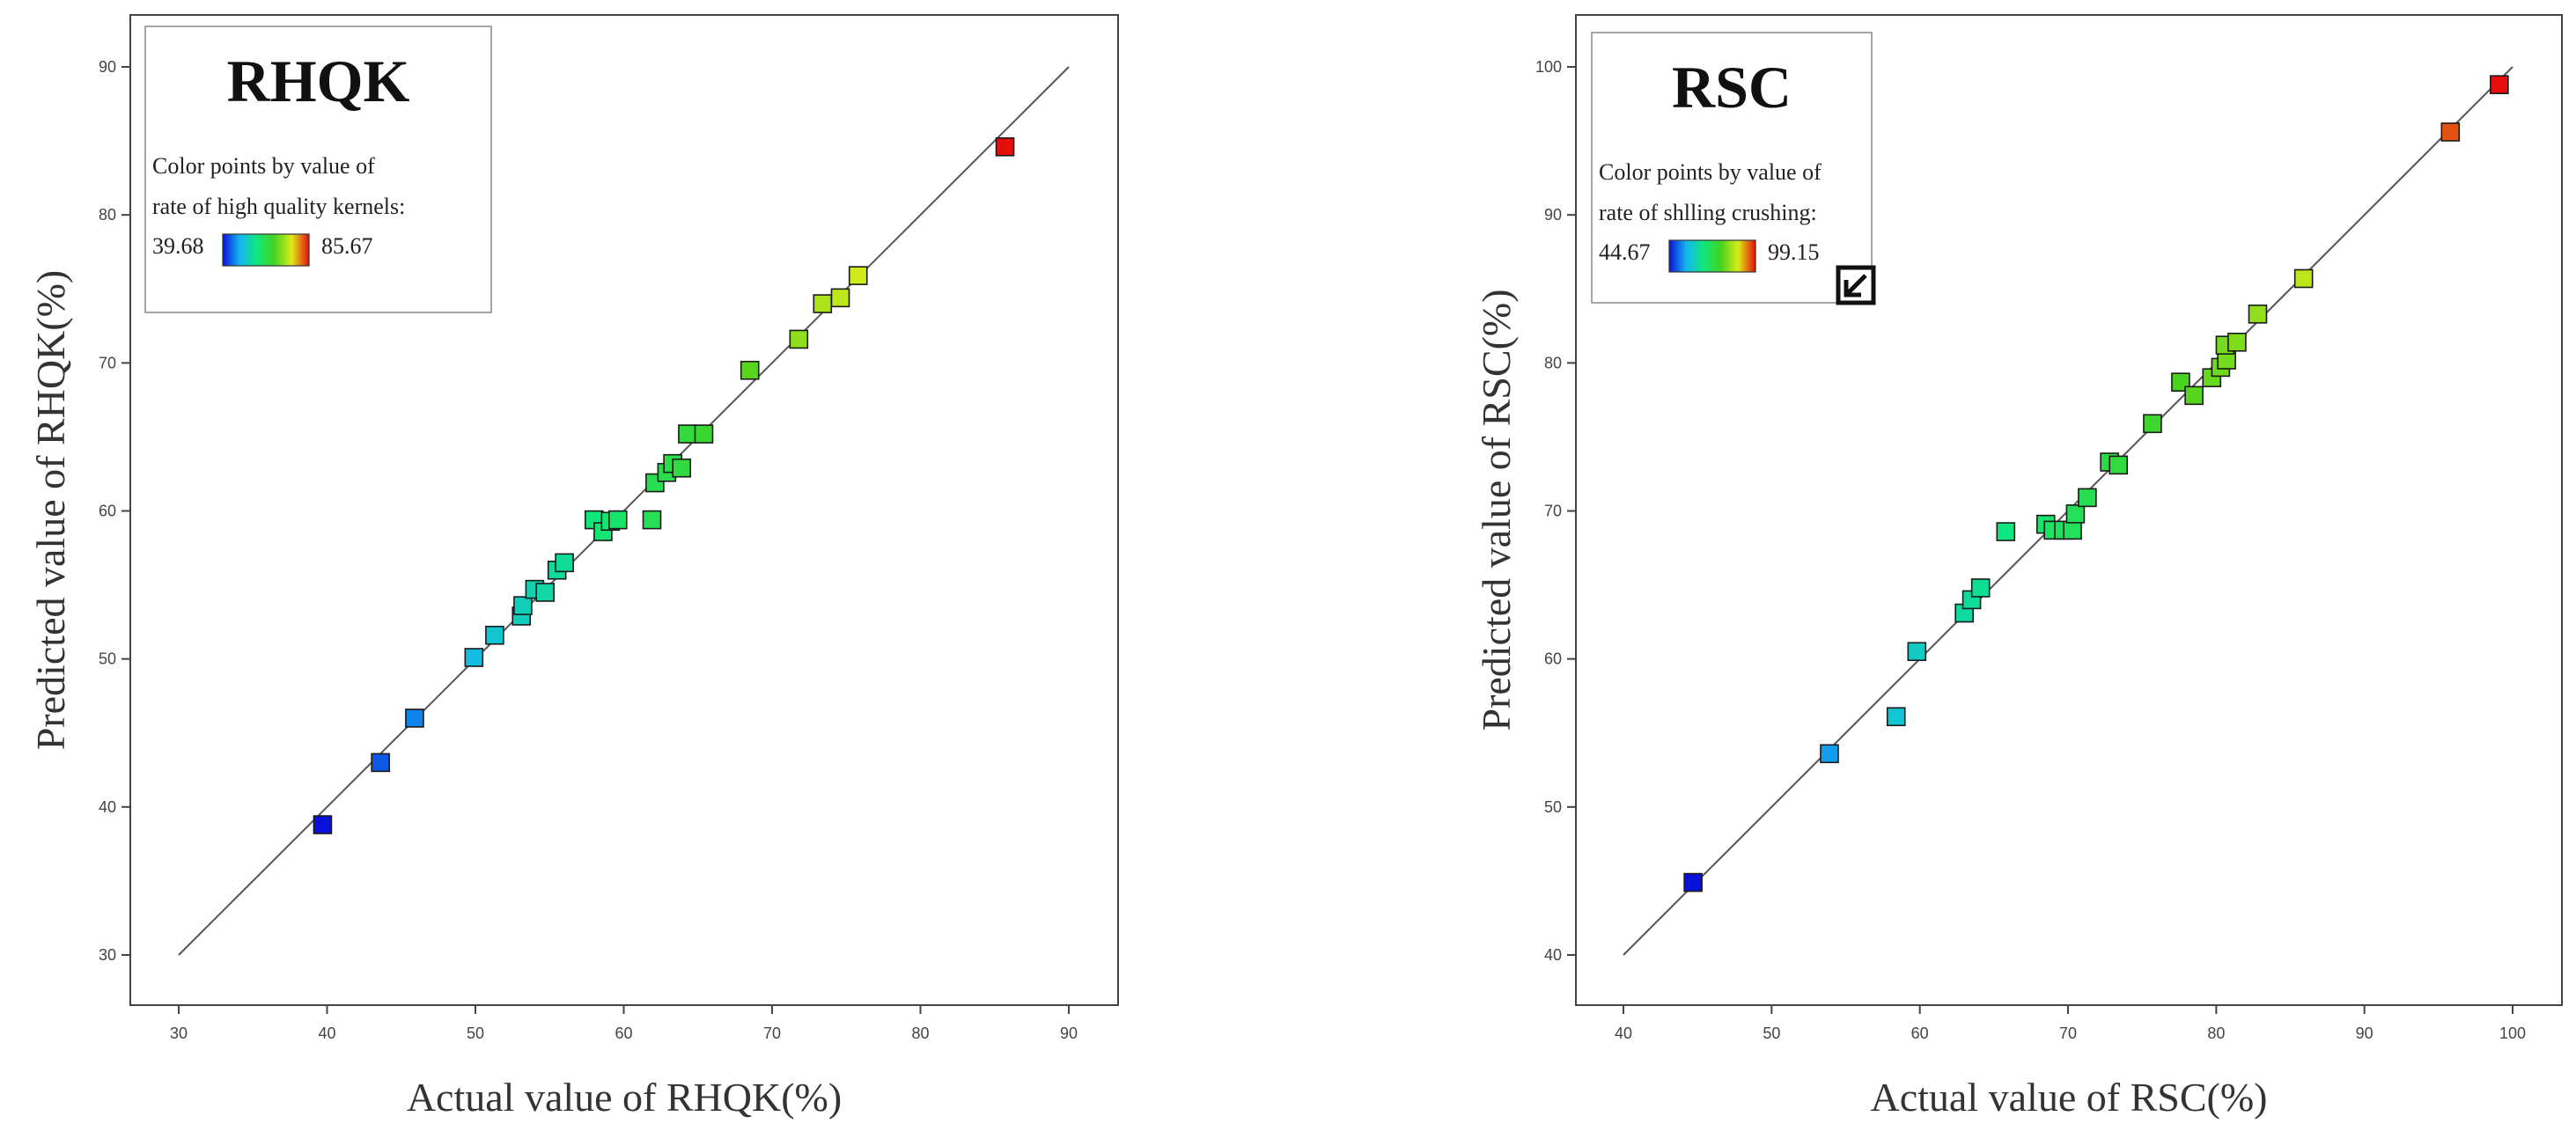 The image size is (2576, 1131). What do you see at coordinates (347, 246) in the screenshot?
I see `legend-max-label: 85.67` at bounding box center [347, 246].